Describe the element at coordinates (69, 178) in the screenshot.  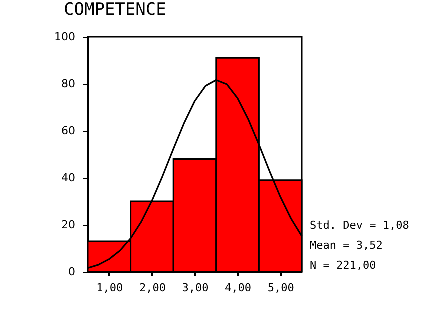
I see `y-tick-label: 40` at that location.